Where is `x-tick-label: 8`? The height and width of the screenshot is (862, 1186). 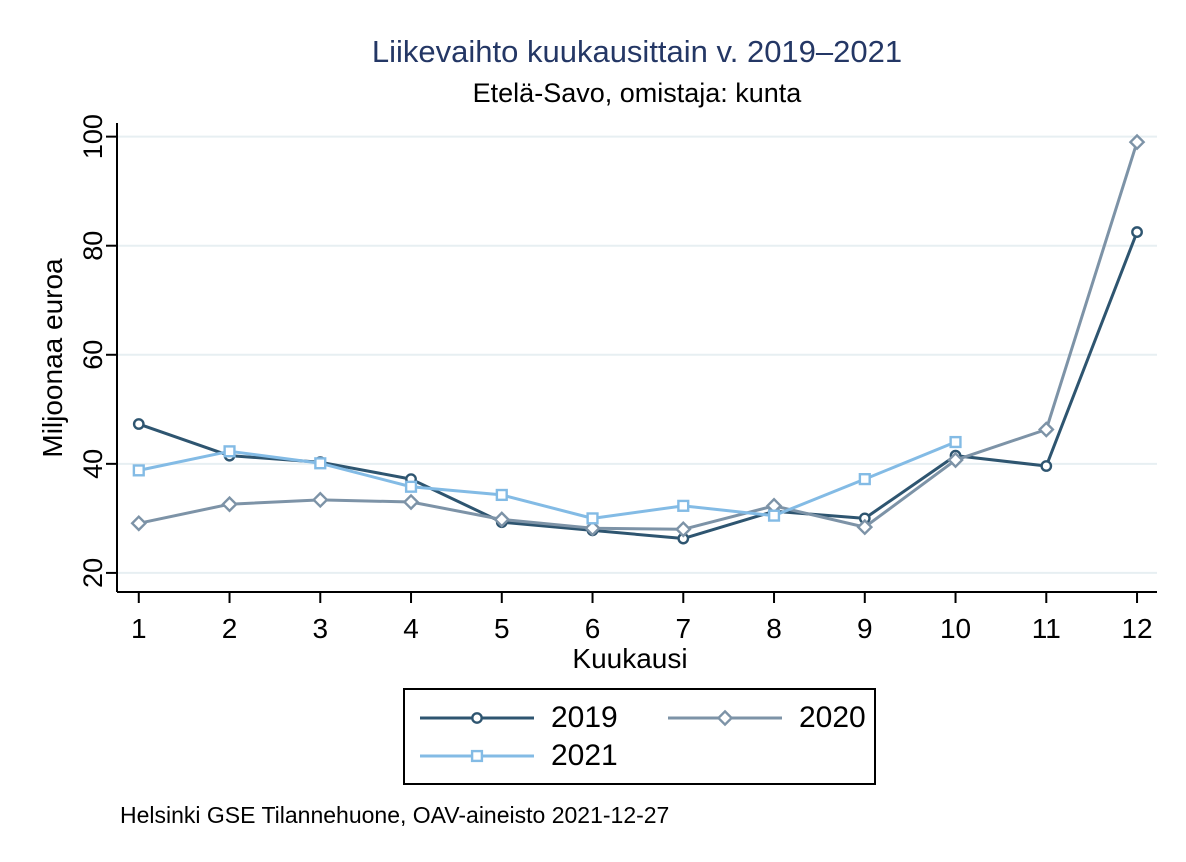
x-tick-label: 8 is located at coordinates (774, 628).